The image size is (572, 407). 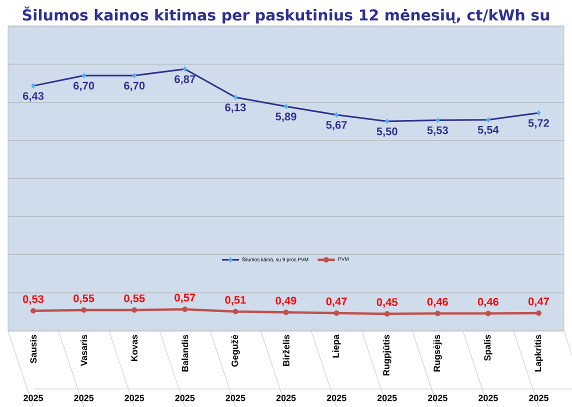 What do you see at coordinates (286, 301) in the screenshot?
I see `data-label: 0,49` at bounding box center [286, 301].